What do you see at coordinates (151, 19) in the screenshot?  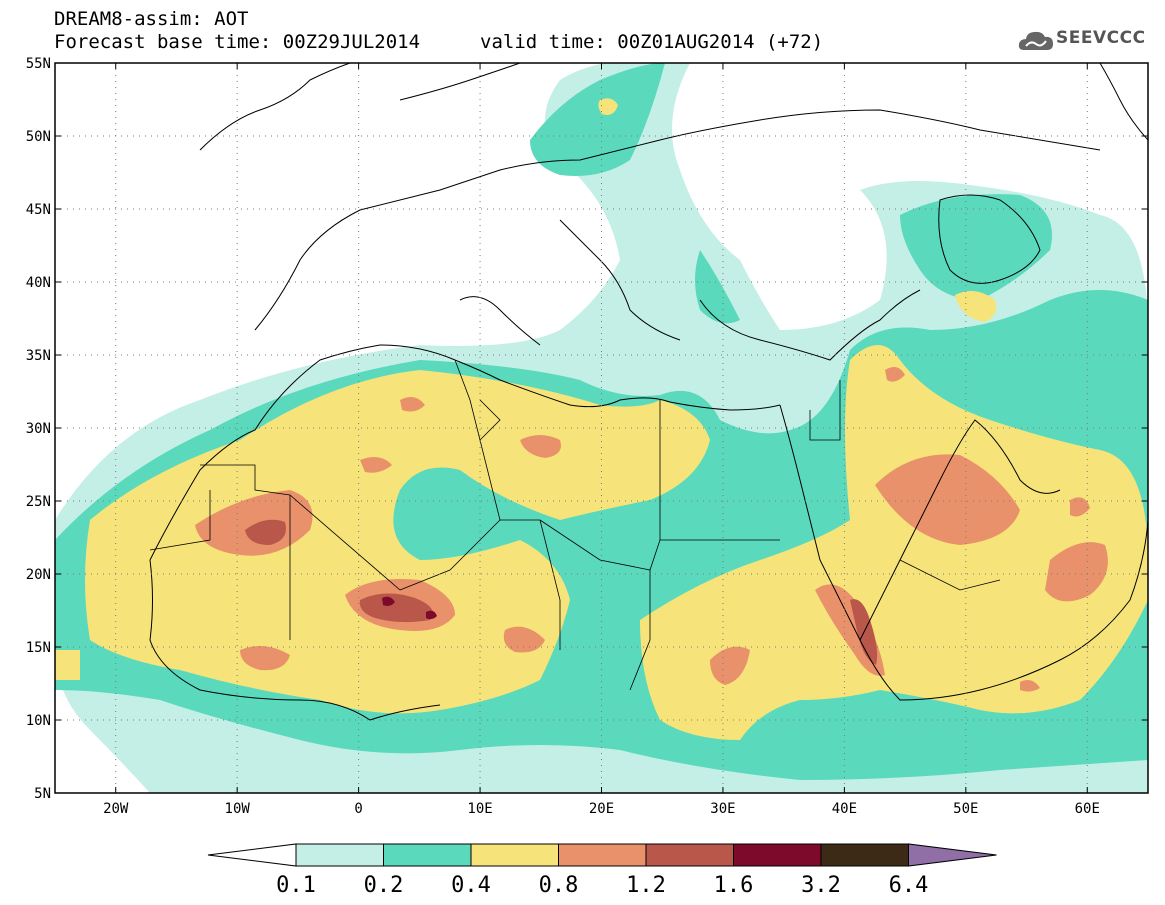 I see `map-title: DREAM8-assim: AOT` at bounding box center [151, 19].